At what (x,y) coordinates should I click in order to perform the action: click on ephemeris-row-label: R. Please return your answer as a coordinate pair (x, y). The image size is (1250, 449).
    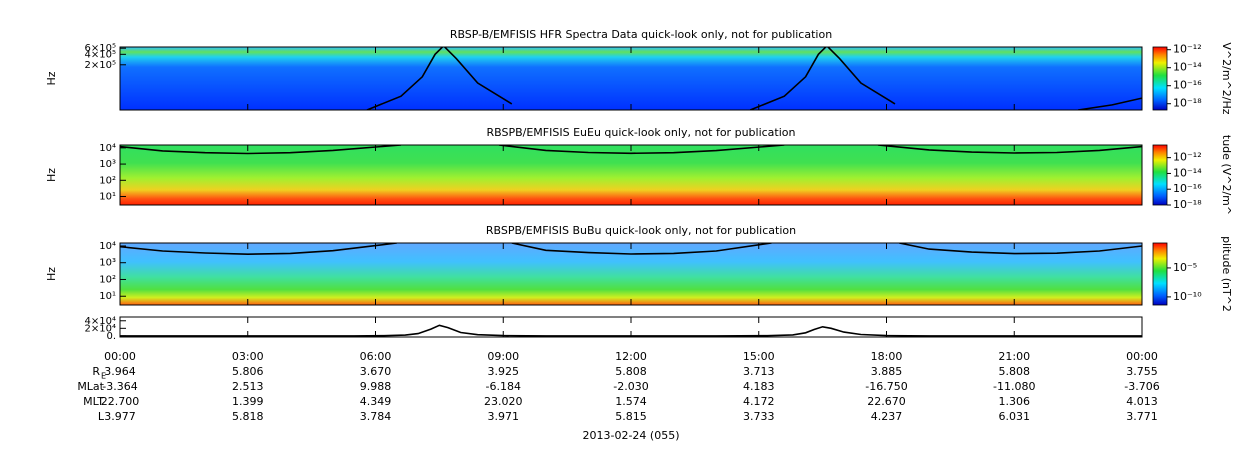
    Looking at the image, I should click on (96, 371).